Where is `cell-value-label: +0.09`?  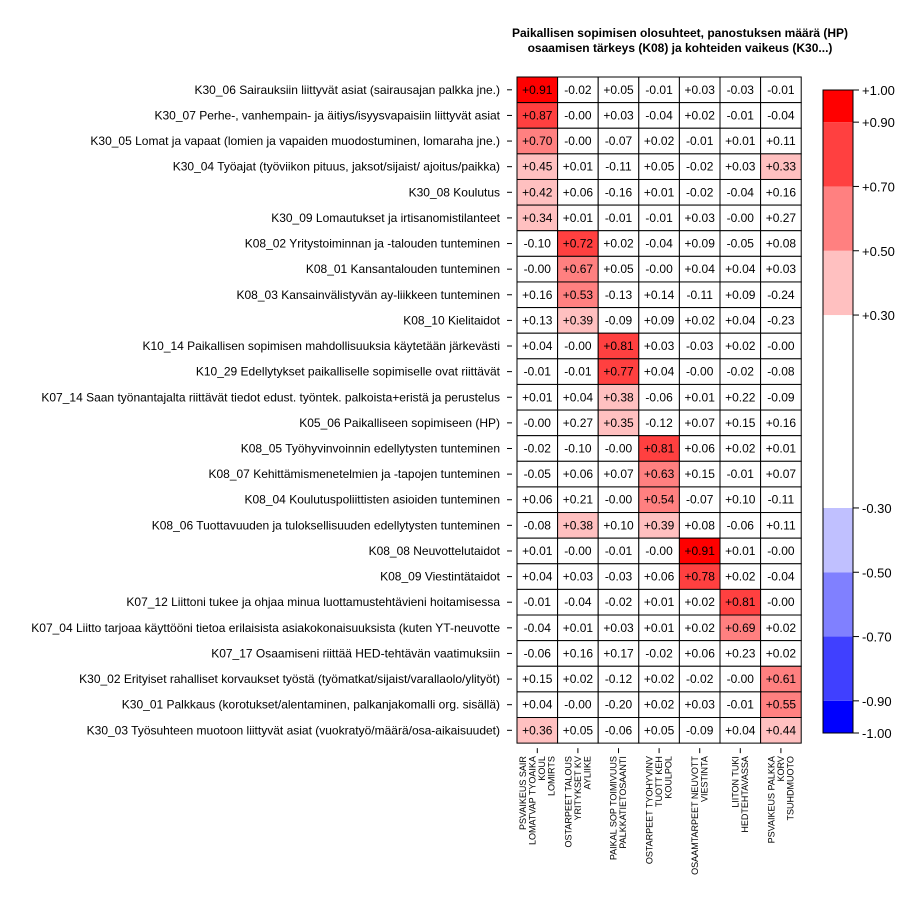 cell-value-label: +0.09 is located at coordinates (740, 295).